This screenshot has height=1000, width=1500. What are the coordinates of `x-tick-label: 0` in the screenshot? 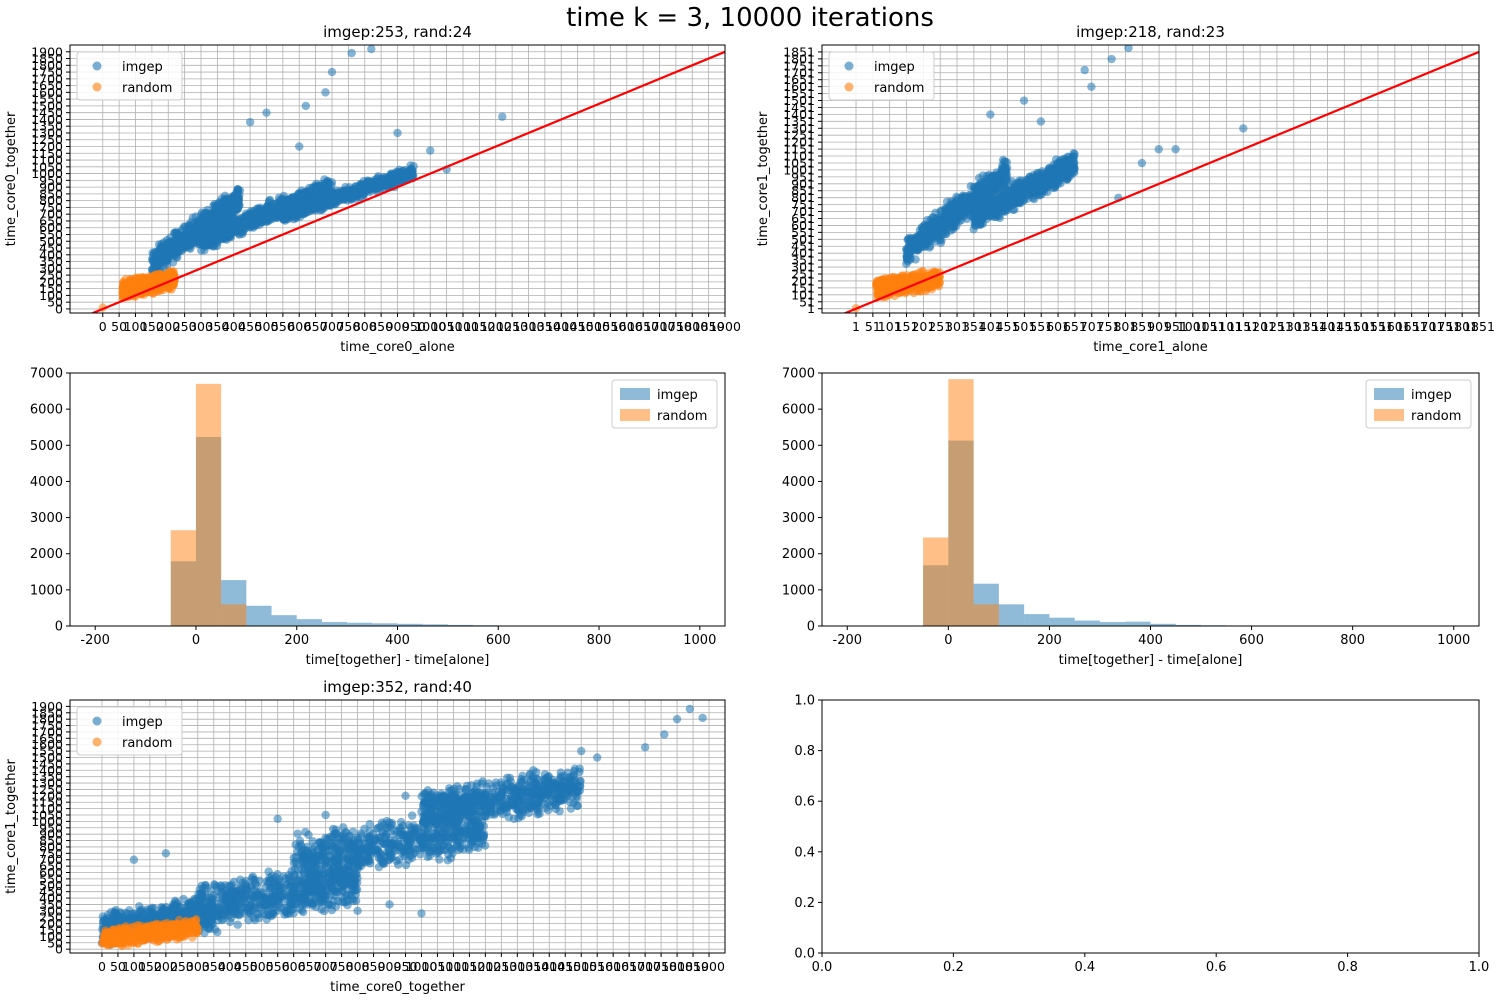 It's located at (196, 640).